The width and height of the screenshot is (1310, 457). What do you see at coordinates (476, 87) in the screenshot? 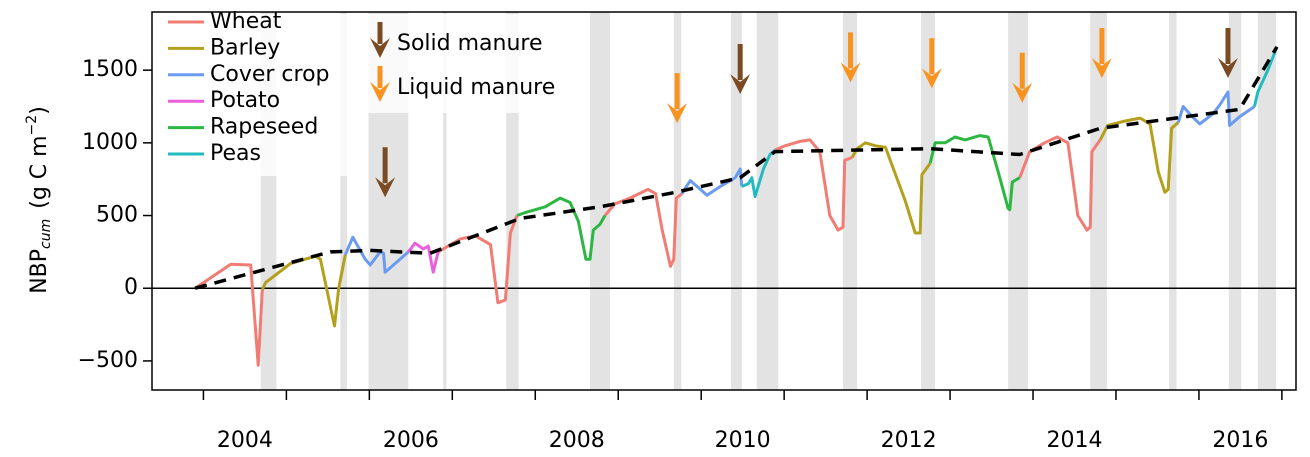
I see `manure-legend-label: Liquid manure` at bounding box center [476, 87].